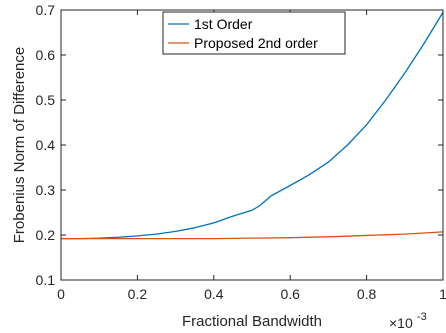 This screenshot has width=446, height=333. Describe the element at coordinates (46, 10) in the screenshot. I see `y-tick-label: 0.7` at that location.